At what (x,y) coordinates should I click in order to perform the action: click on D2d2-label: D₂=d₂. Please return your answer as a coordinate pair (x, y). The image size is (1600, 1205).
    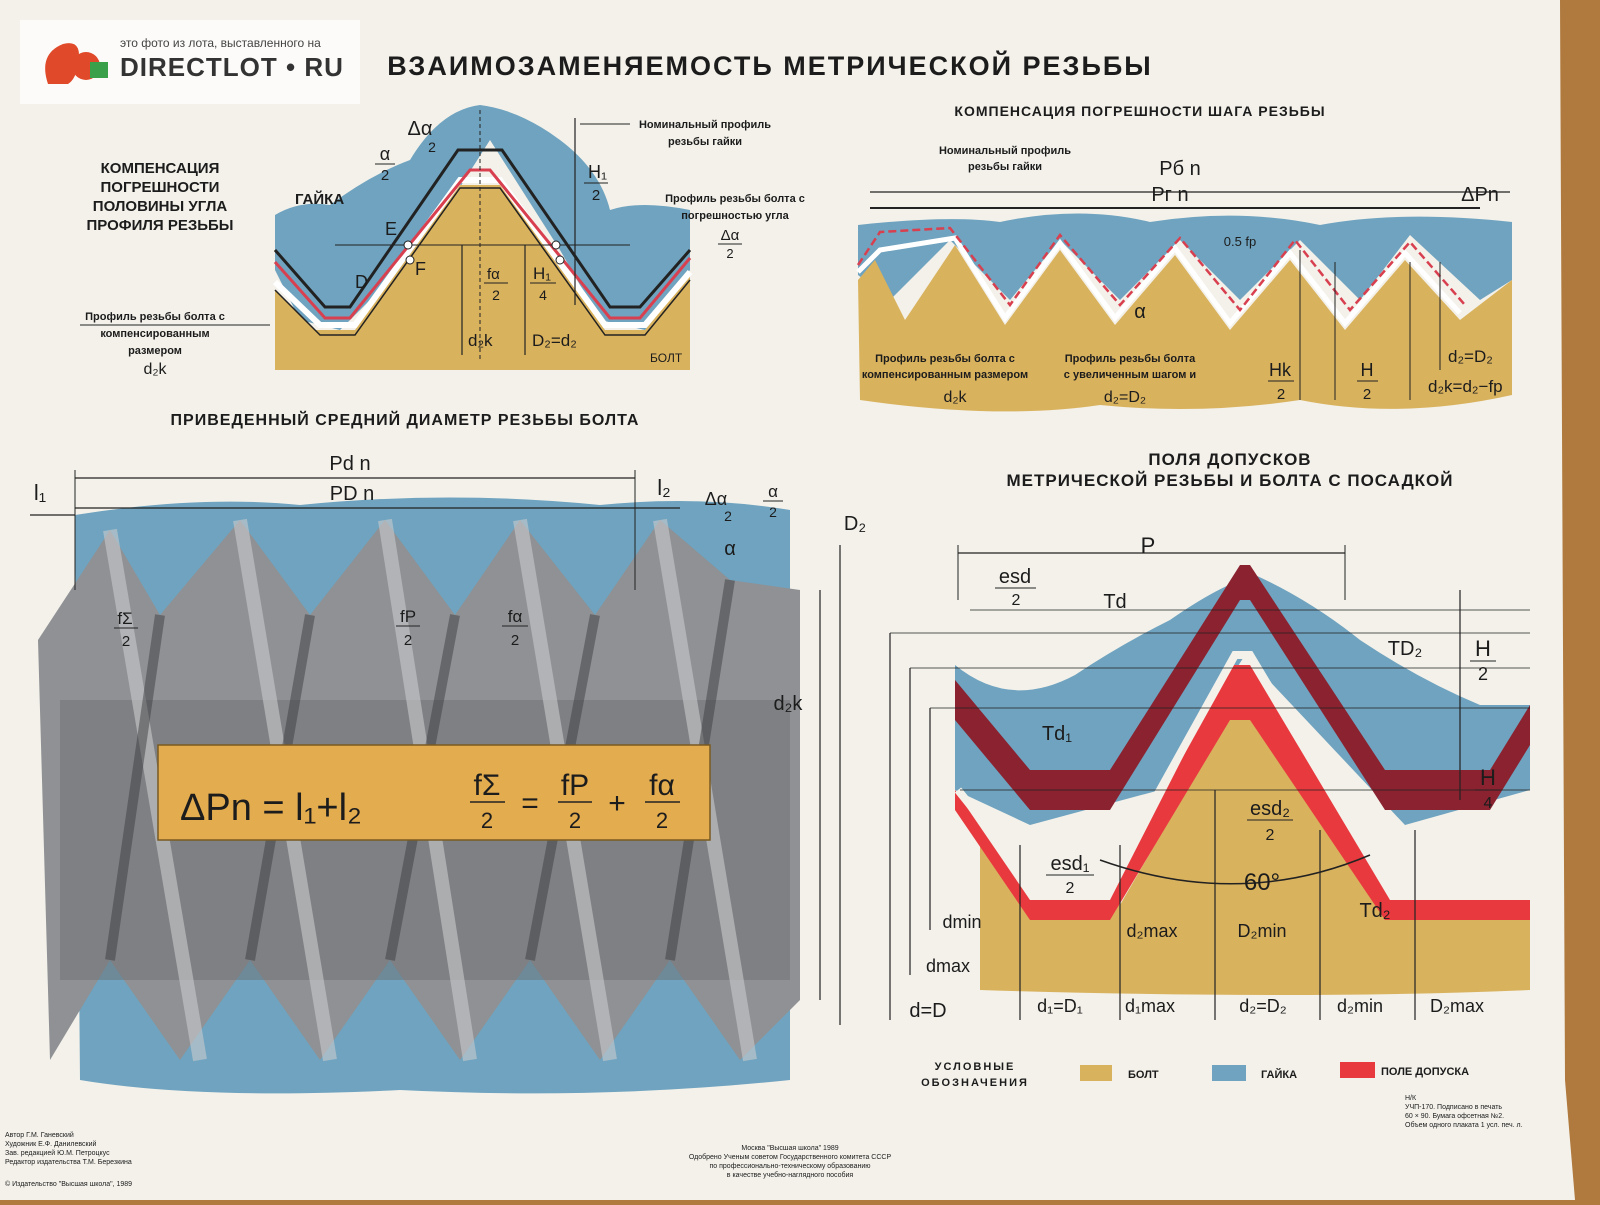
    Looking at the image, I should click on (554, 340).